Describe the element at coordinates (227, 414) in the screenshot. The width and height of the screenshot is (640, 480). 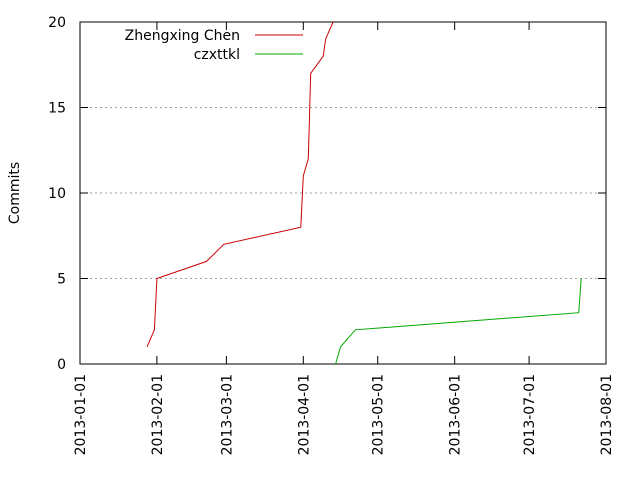
I see `x-tick-label: 2013-03-01` at that location.